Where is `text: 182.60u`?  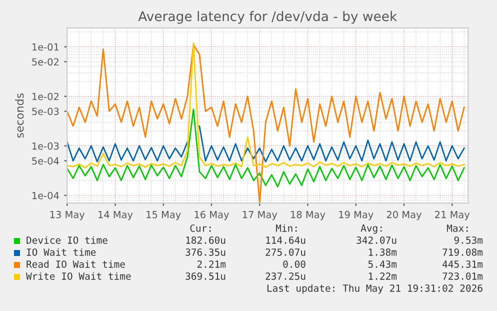
text: 182.60u is located at coordinates (206, 240).